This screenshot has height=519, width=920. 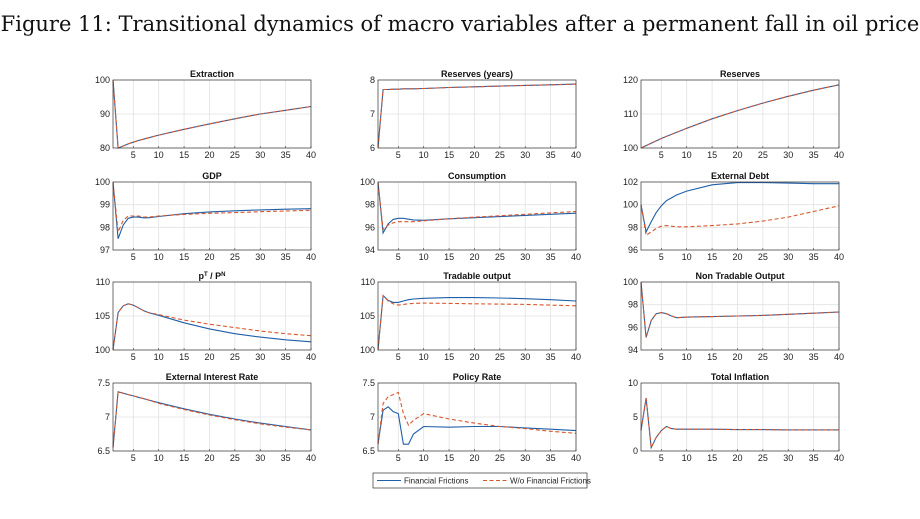 I want to click on subplot-total-inflation: 5 10 15 20 25 30 35 40 0 5 10 Total Inflation, so click(x=736, y=417).